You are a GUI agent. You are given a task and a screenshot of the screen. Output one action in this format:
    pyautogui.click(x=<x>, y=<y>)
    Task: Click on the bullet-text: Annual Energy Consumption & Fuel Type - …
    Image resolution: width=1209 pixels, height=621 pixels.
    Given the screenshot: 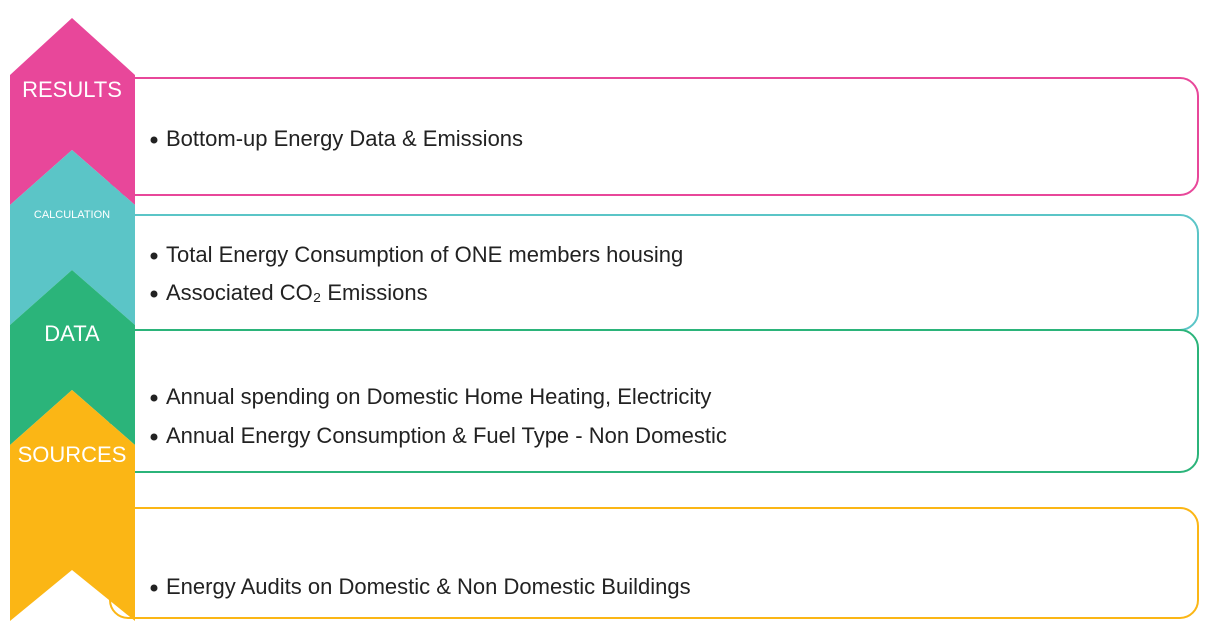 What is the action you would take?
    pyautogui.click(x=446, y=435)
    